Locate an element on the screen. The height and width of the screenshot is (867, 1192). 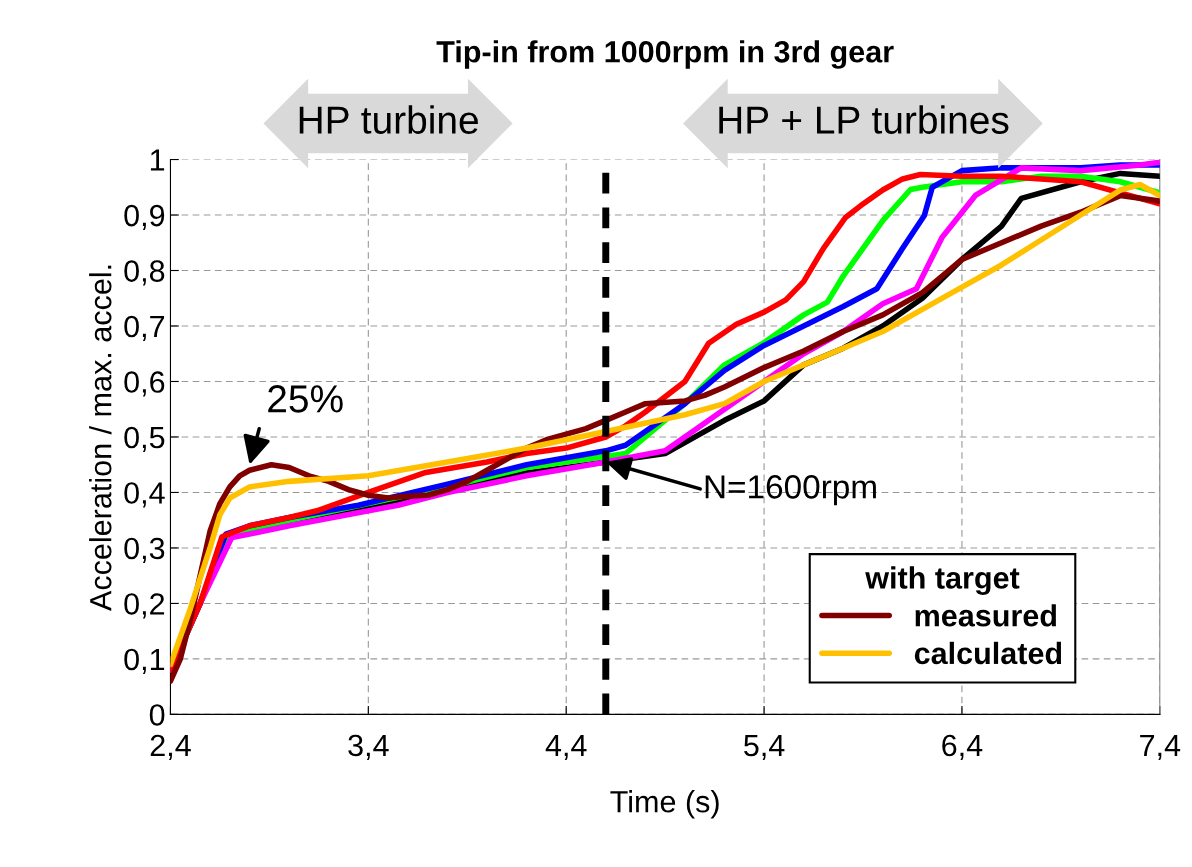
chart-title: Tip-in from 1000rpm in 3rd gear is located at coordinates (665, 54).